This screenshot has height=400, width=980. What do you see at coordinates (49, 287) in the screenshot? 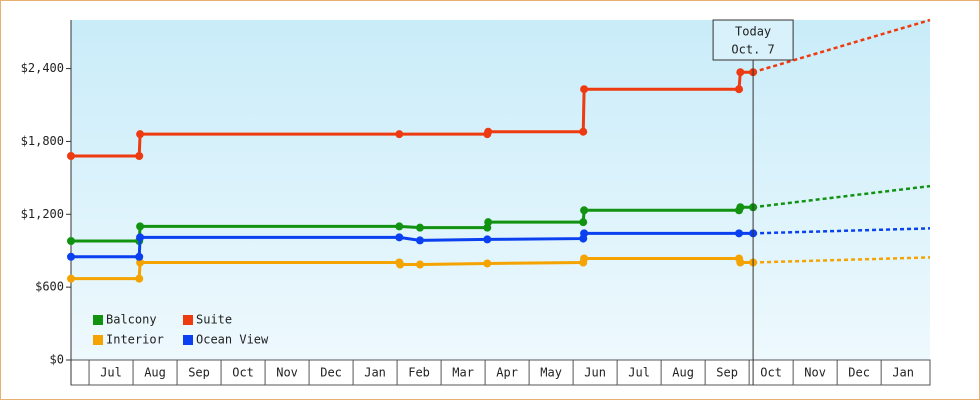
I see `y-tick-label: $600` at bounding box center [49, 287].